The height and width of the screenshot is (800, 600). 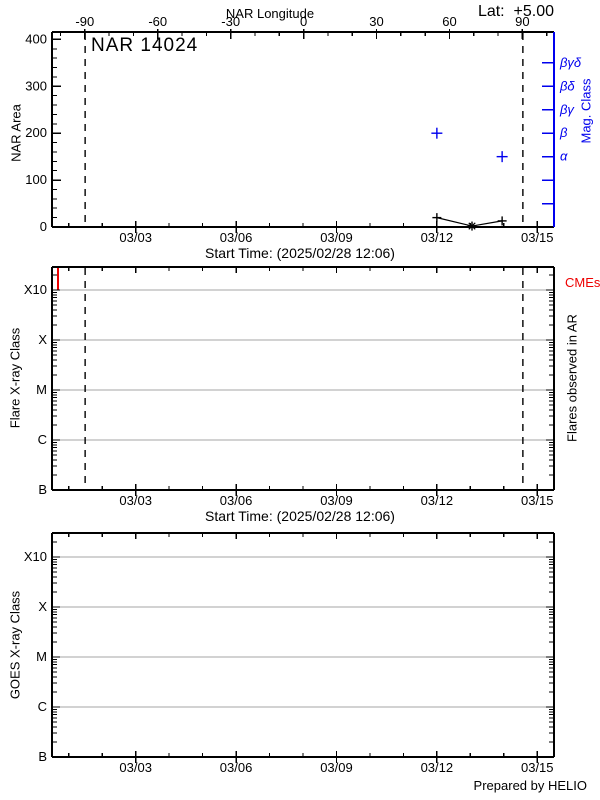 I want to click on area-tick-label: 200, so click(x=36, y=132).